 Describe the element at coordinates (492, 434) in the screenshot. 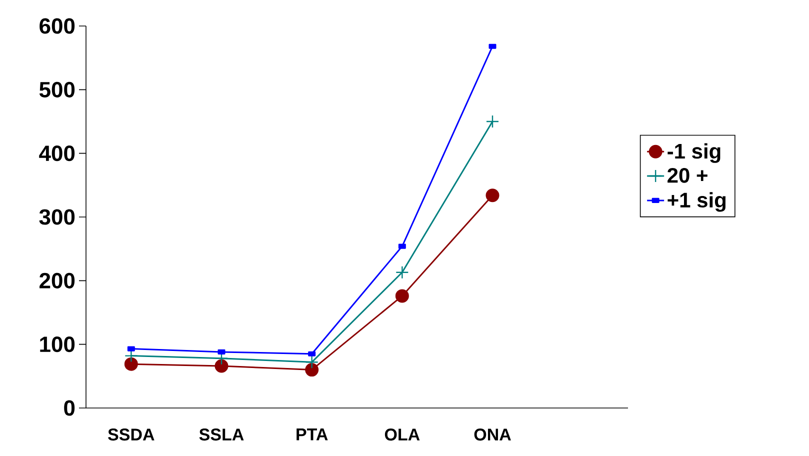

I see `x-tick-label: ONA` at that location.